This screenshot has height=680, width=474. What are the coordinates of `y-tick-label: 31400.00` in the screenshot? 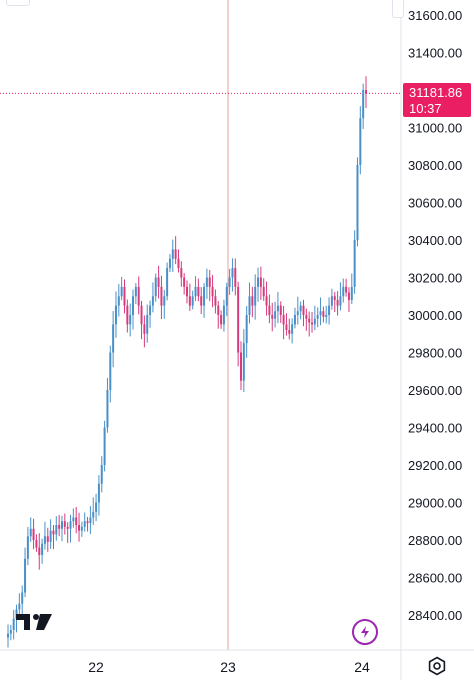 It's located at (435, 53).